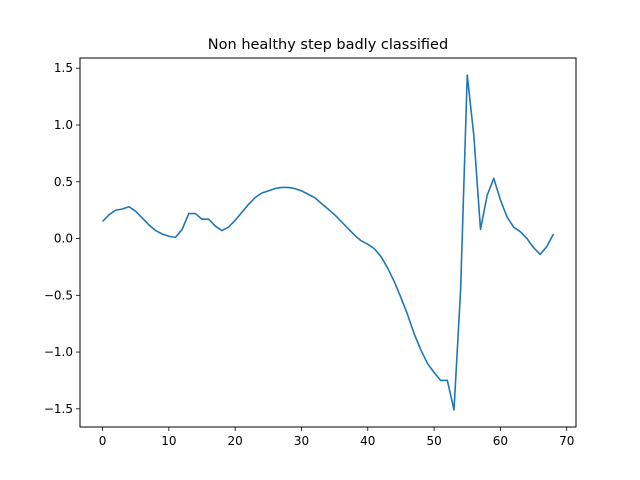 This screenshot has height=480, width=640. What do you see at coordinates (63, 125) in the screenshot?
I see `y-tick-label: 1.0` at bounding box center [63, 125].